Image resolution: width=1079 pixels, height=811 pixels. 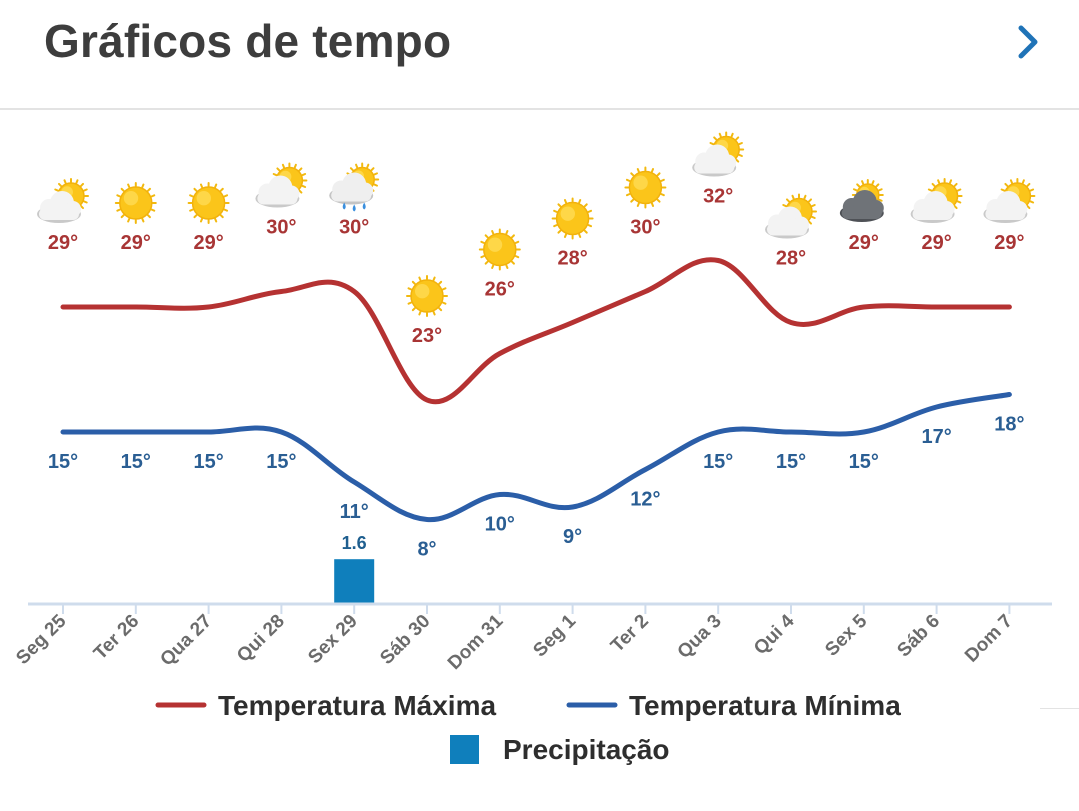 I want to click on overcast-icon, so click(x=861, y=200).